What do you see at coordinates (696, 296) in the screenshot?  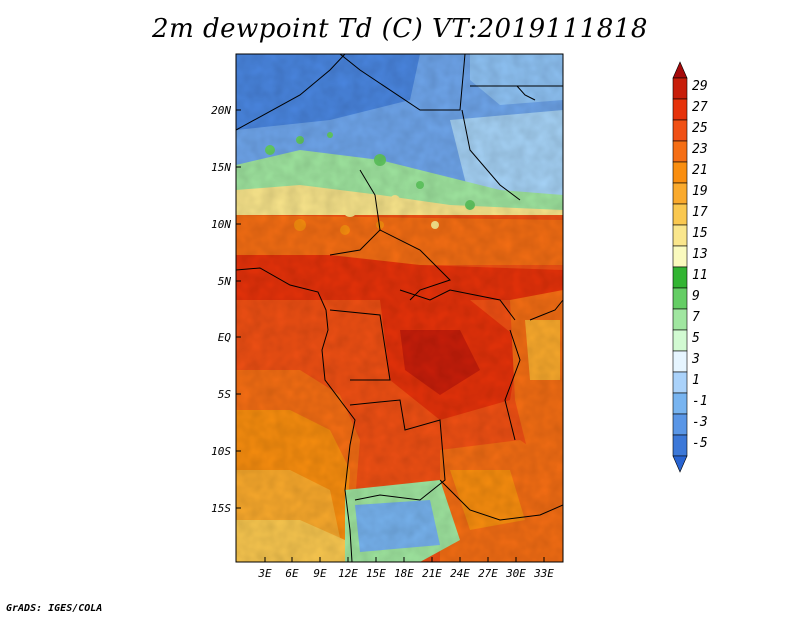 I see `colorbar-label: 9` at bounding box center [696, 296].